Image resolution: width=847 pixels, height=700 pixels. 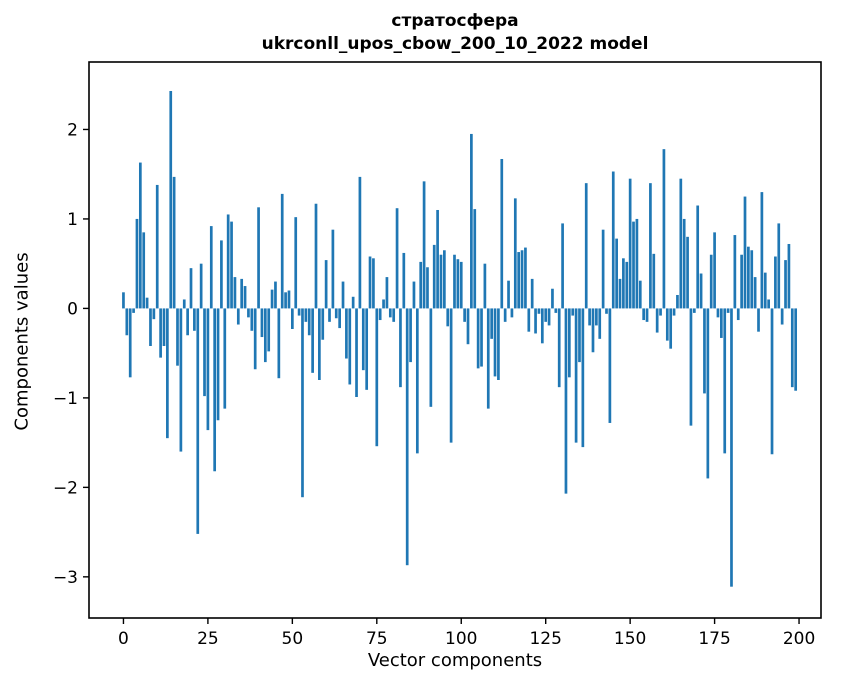 What do you see at coordinates (72, 220) in the screenshot?
I see `y-tick-label: 1` at bounding box center [72, 220].